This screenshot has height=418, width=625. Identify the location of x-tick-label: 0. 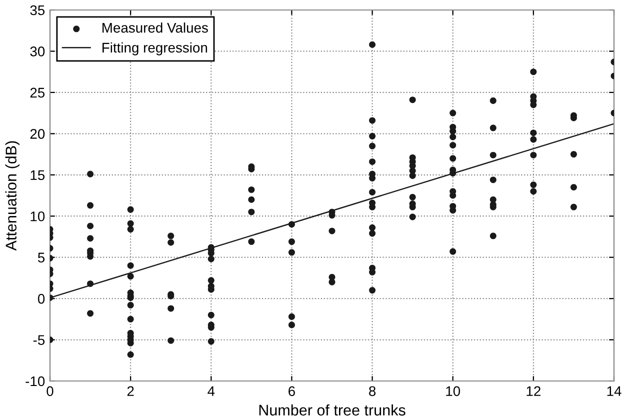
(50, 391).